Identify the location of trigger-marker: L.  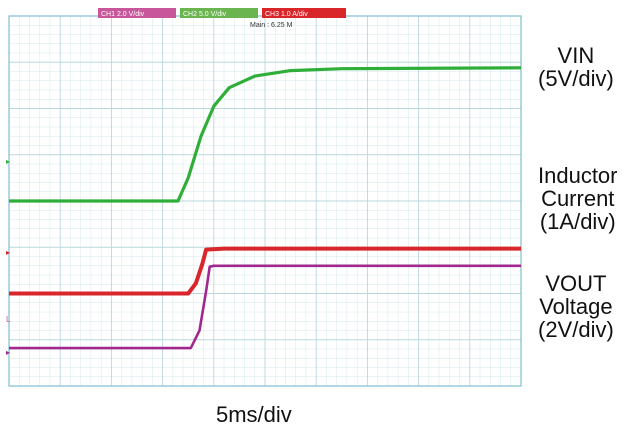
(8, 319).